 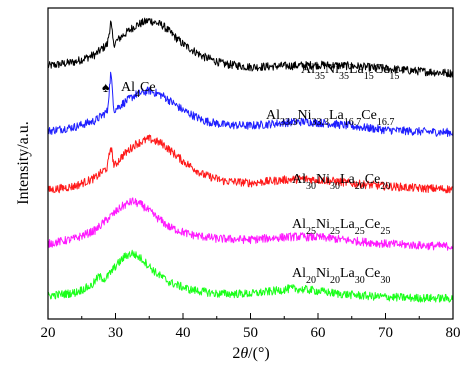 I want to click on x-tick-label: 60, so click(x=318, y=333).